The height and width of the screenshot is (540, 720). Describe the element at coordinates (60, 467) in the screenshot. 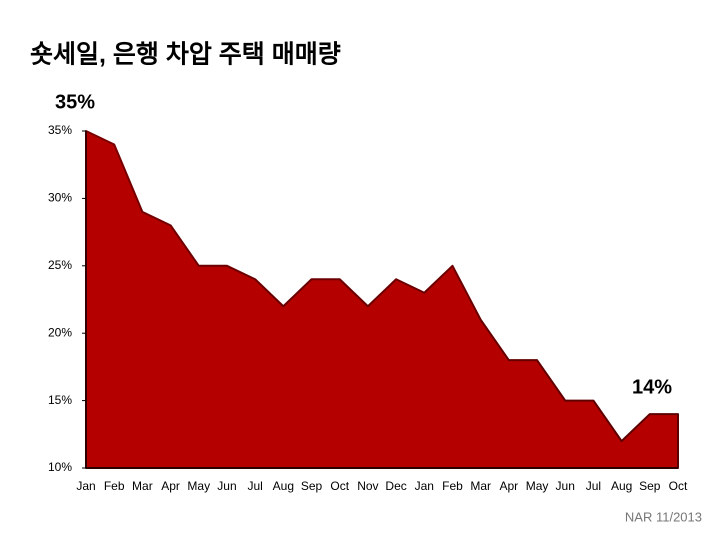

I see `y-tick-label: 10%` at that location.